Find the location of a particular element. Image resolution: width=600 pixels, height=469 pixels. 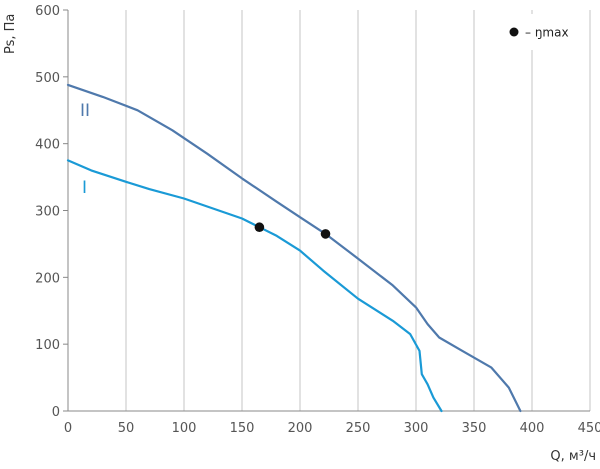

max-efficiency-point-ii is located at coordinates (325, 234).